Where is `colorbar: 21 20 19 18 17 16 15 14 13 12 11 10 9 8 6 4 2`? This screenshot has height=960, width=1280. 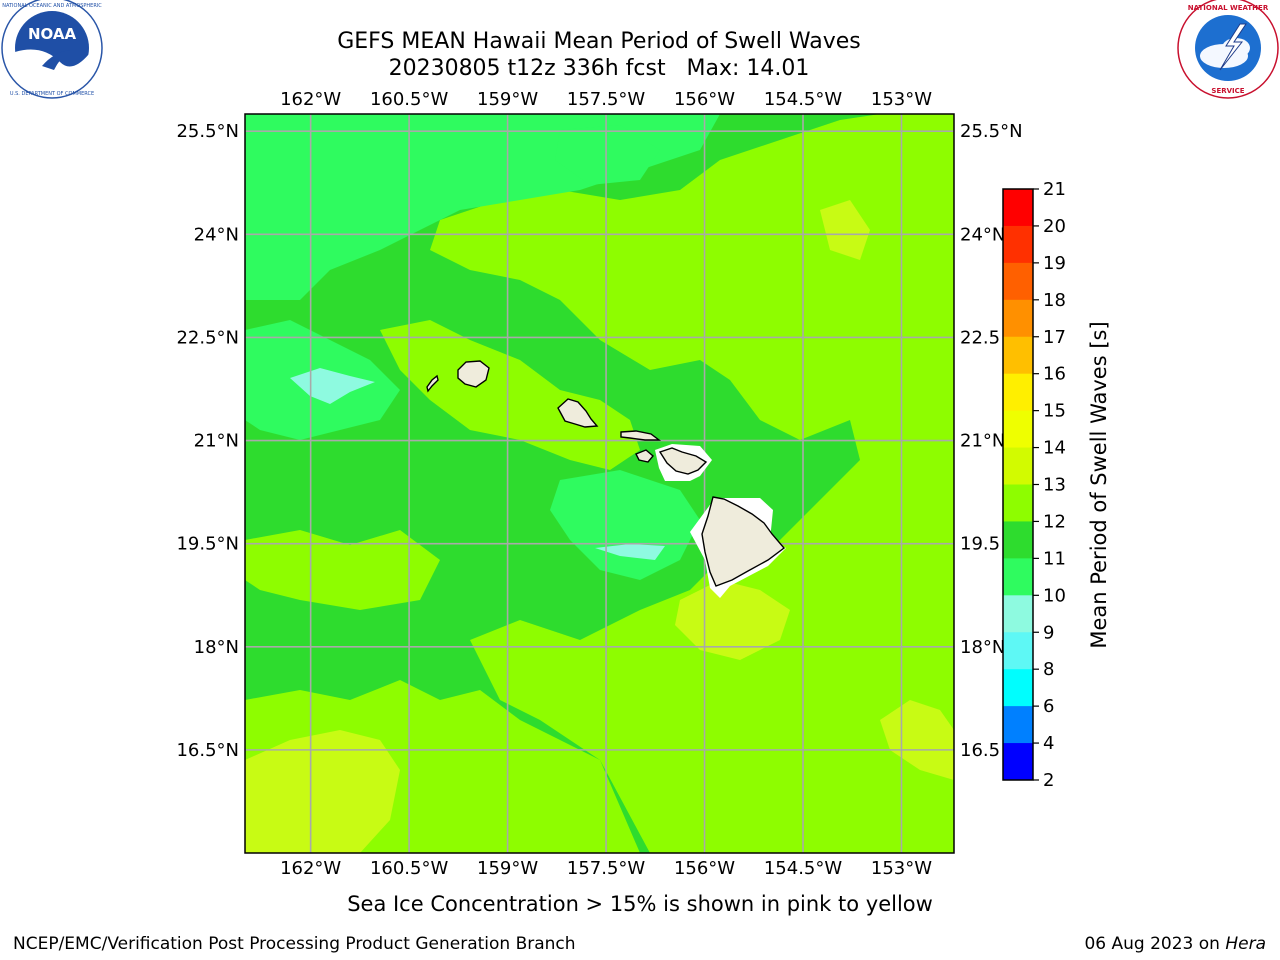
colorbar: 21 20 19 18 17 16 15 14 13 12 11 10 9 8 6 4 2 is located at coordinates (1034, 485).